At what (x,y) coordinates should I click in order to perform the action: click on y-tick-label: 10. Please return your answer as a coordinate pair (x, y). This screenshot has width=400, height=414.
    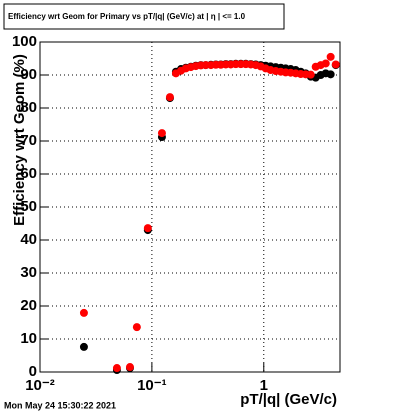
    Looking at the image, I should click on (28, 338).